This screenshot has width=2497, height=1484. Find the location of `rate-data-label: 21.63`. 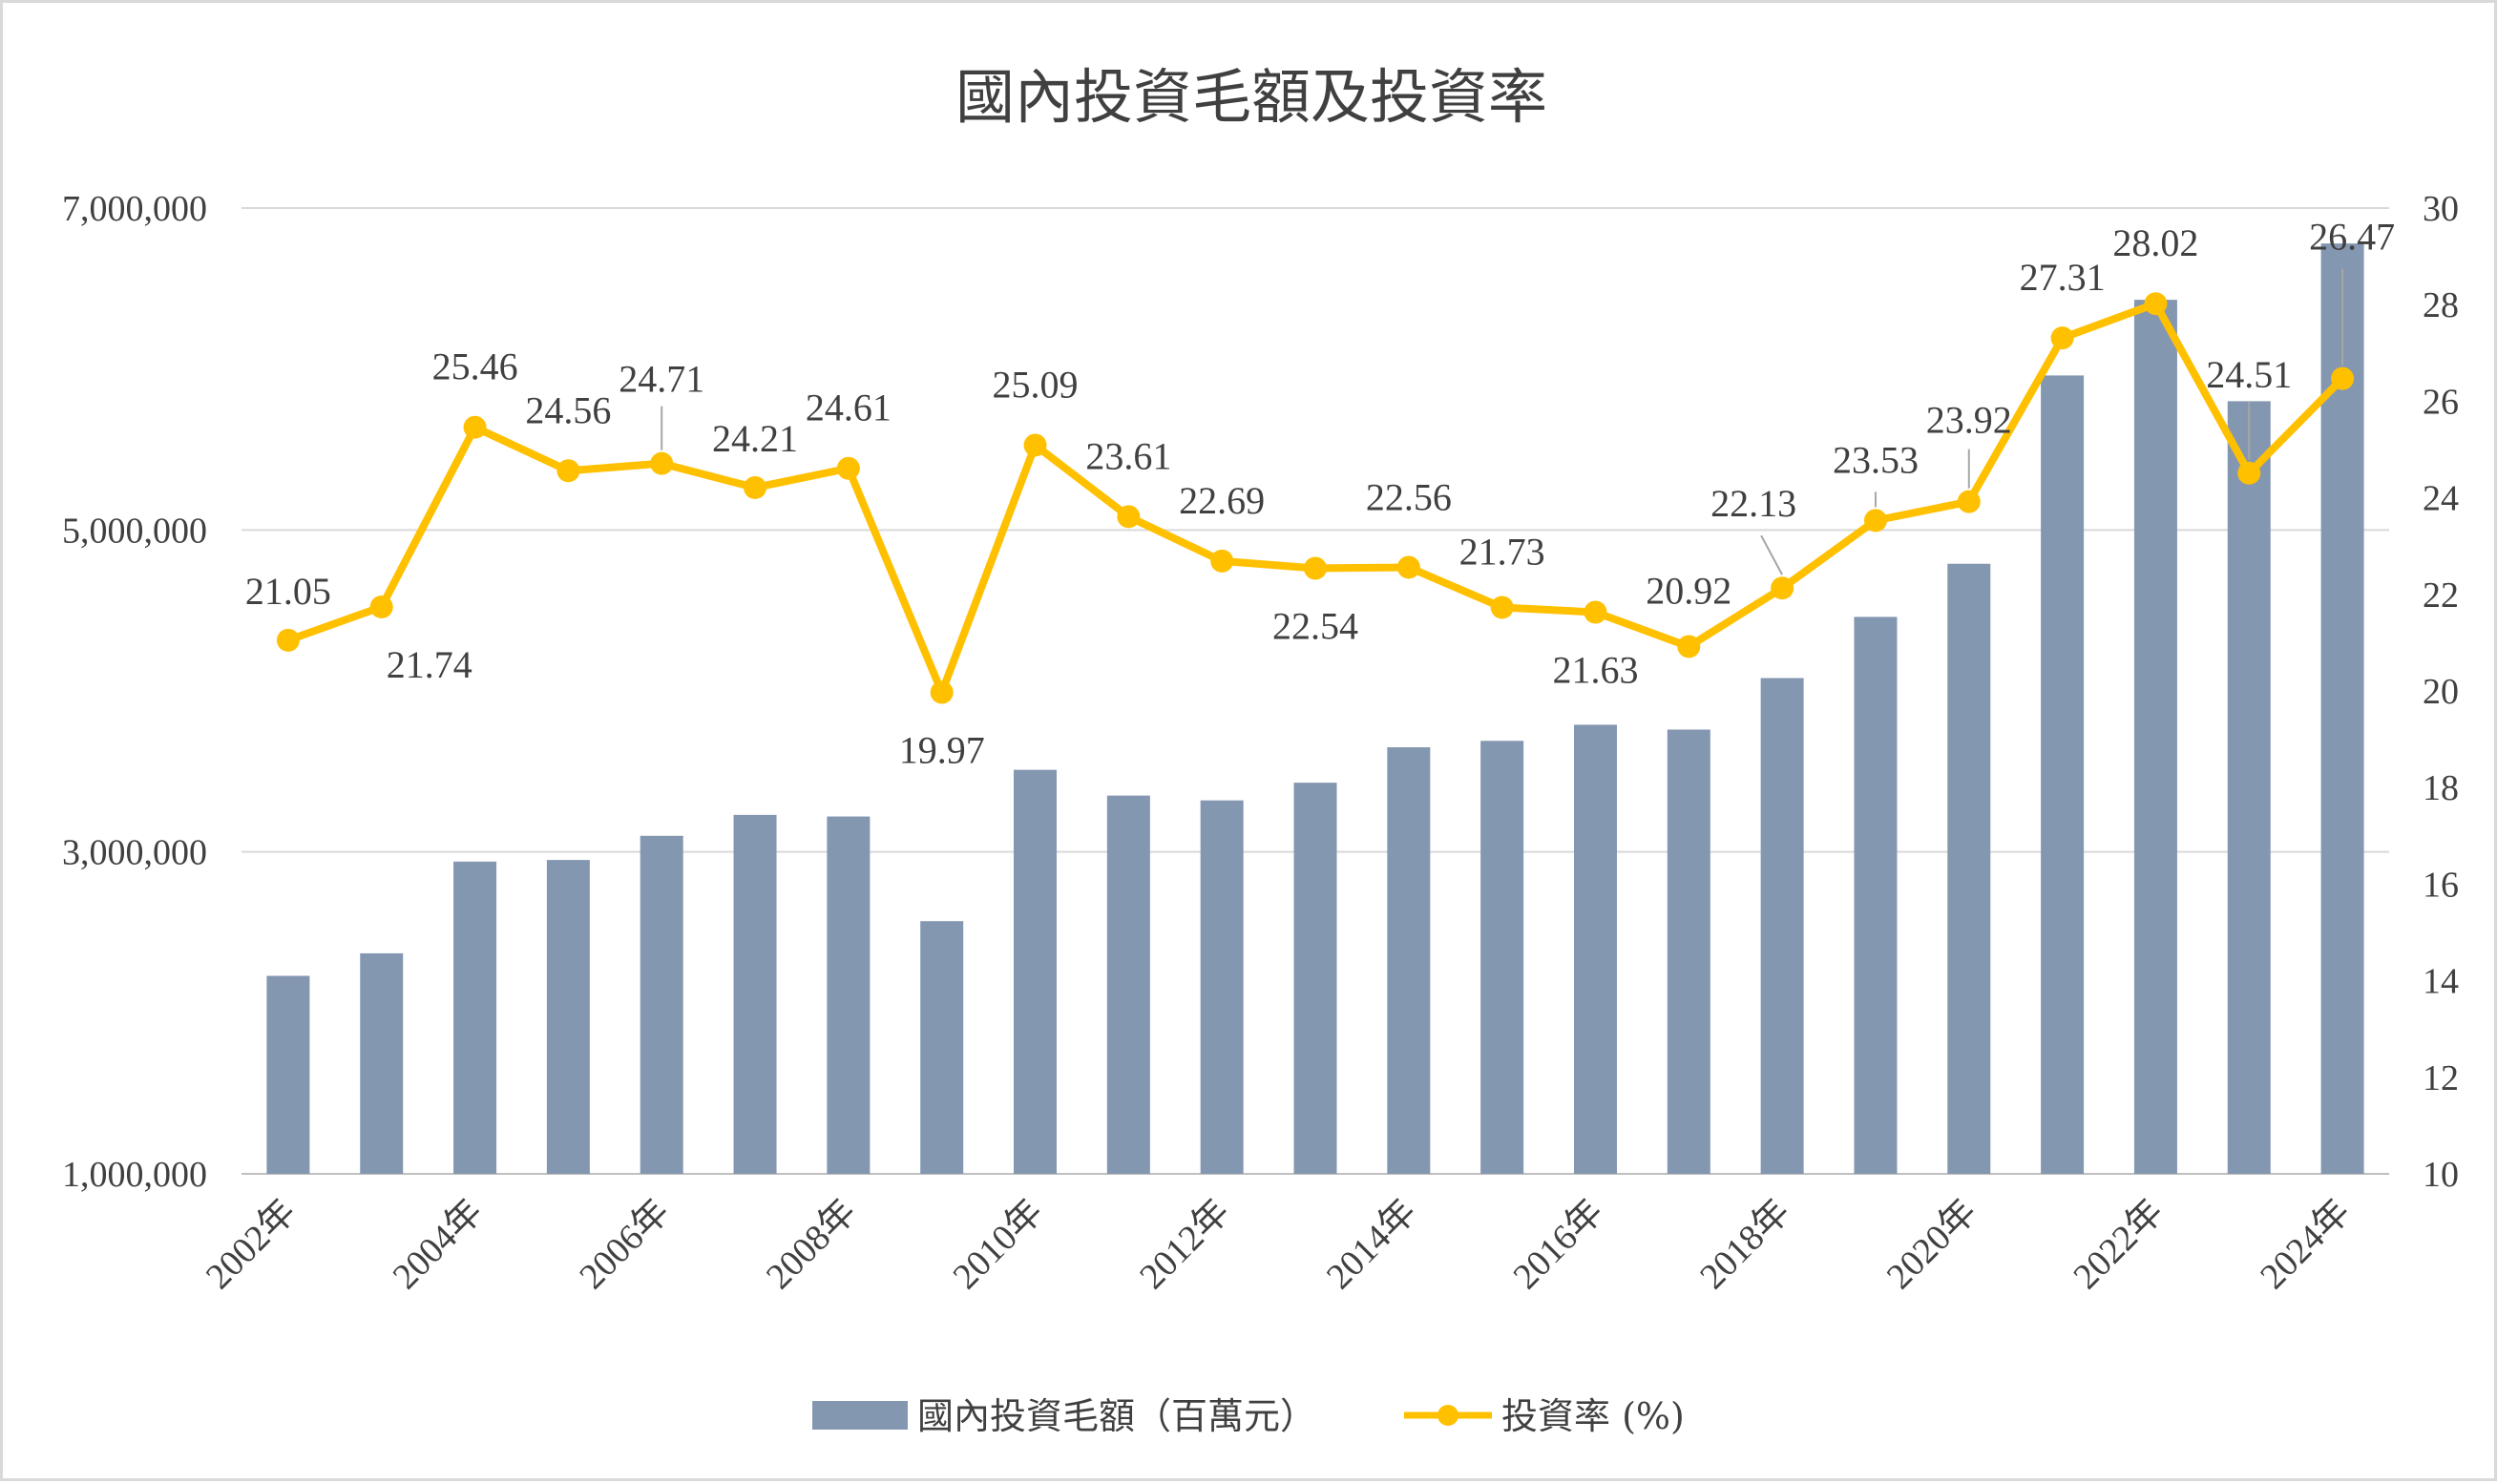

rate-data-label: 21.63 is located at coordinates (1595, 670).